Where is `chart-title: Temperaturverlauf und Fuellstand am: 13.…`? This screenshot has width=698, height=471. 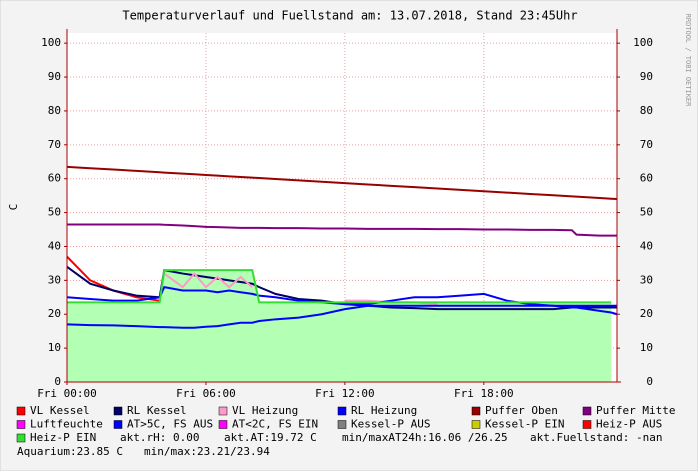 chart-title: Temperaturverlauf und Fuellstand am: 13.… is located at coordinates (349, 16).